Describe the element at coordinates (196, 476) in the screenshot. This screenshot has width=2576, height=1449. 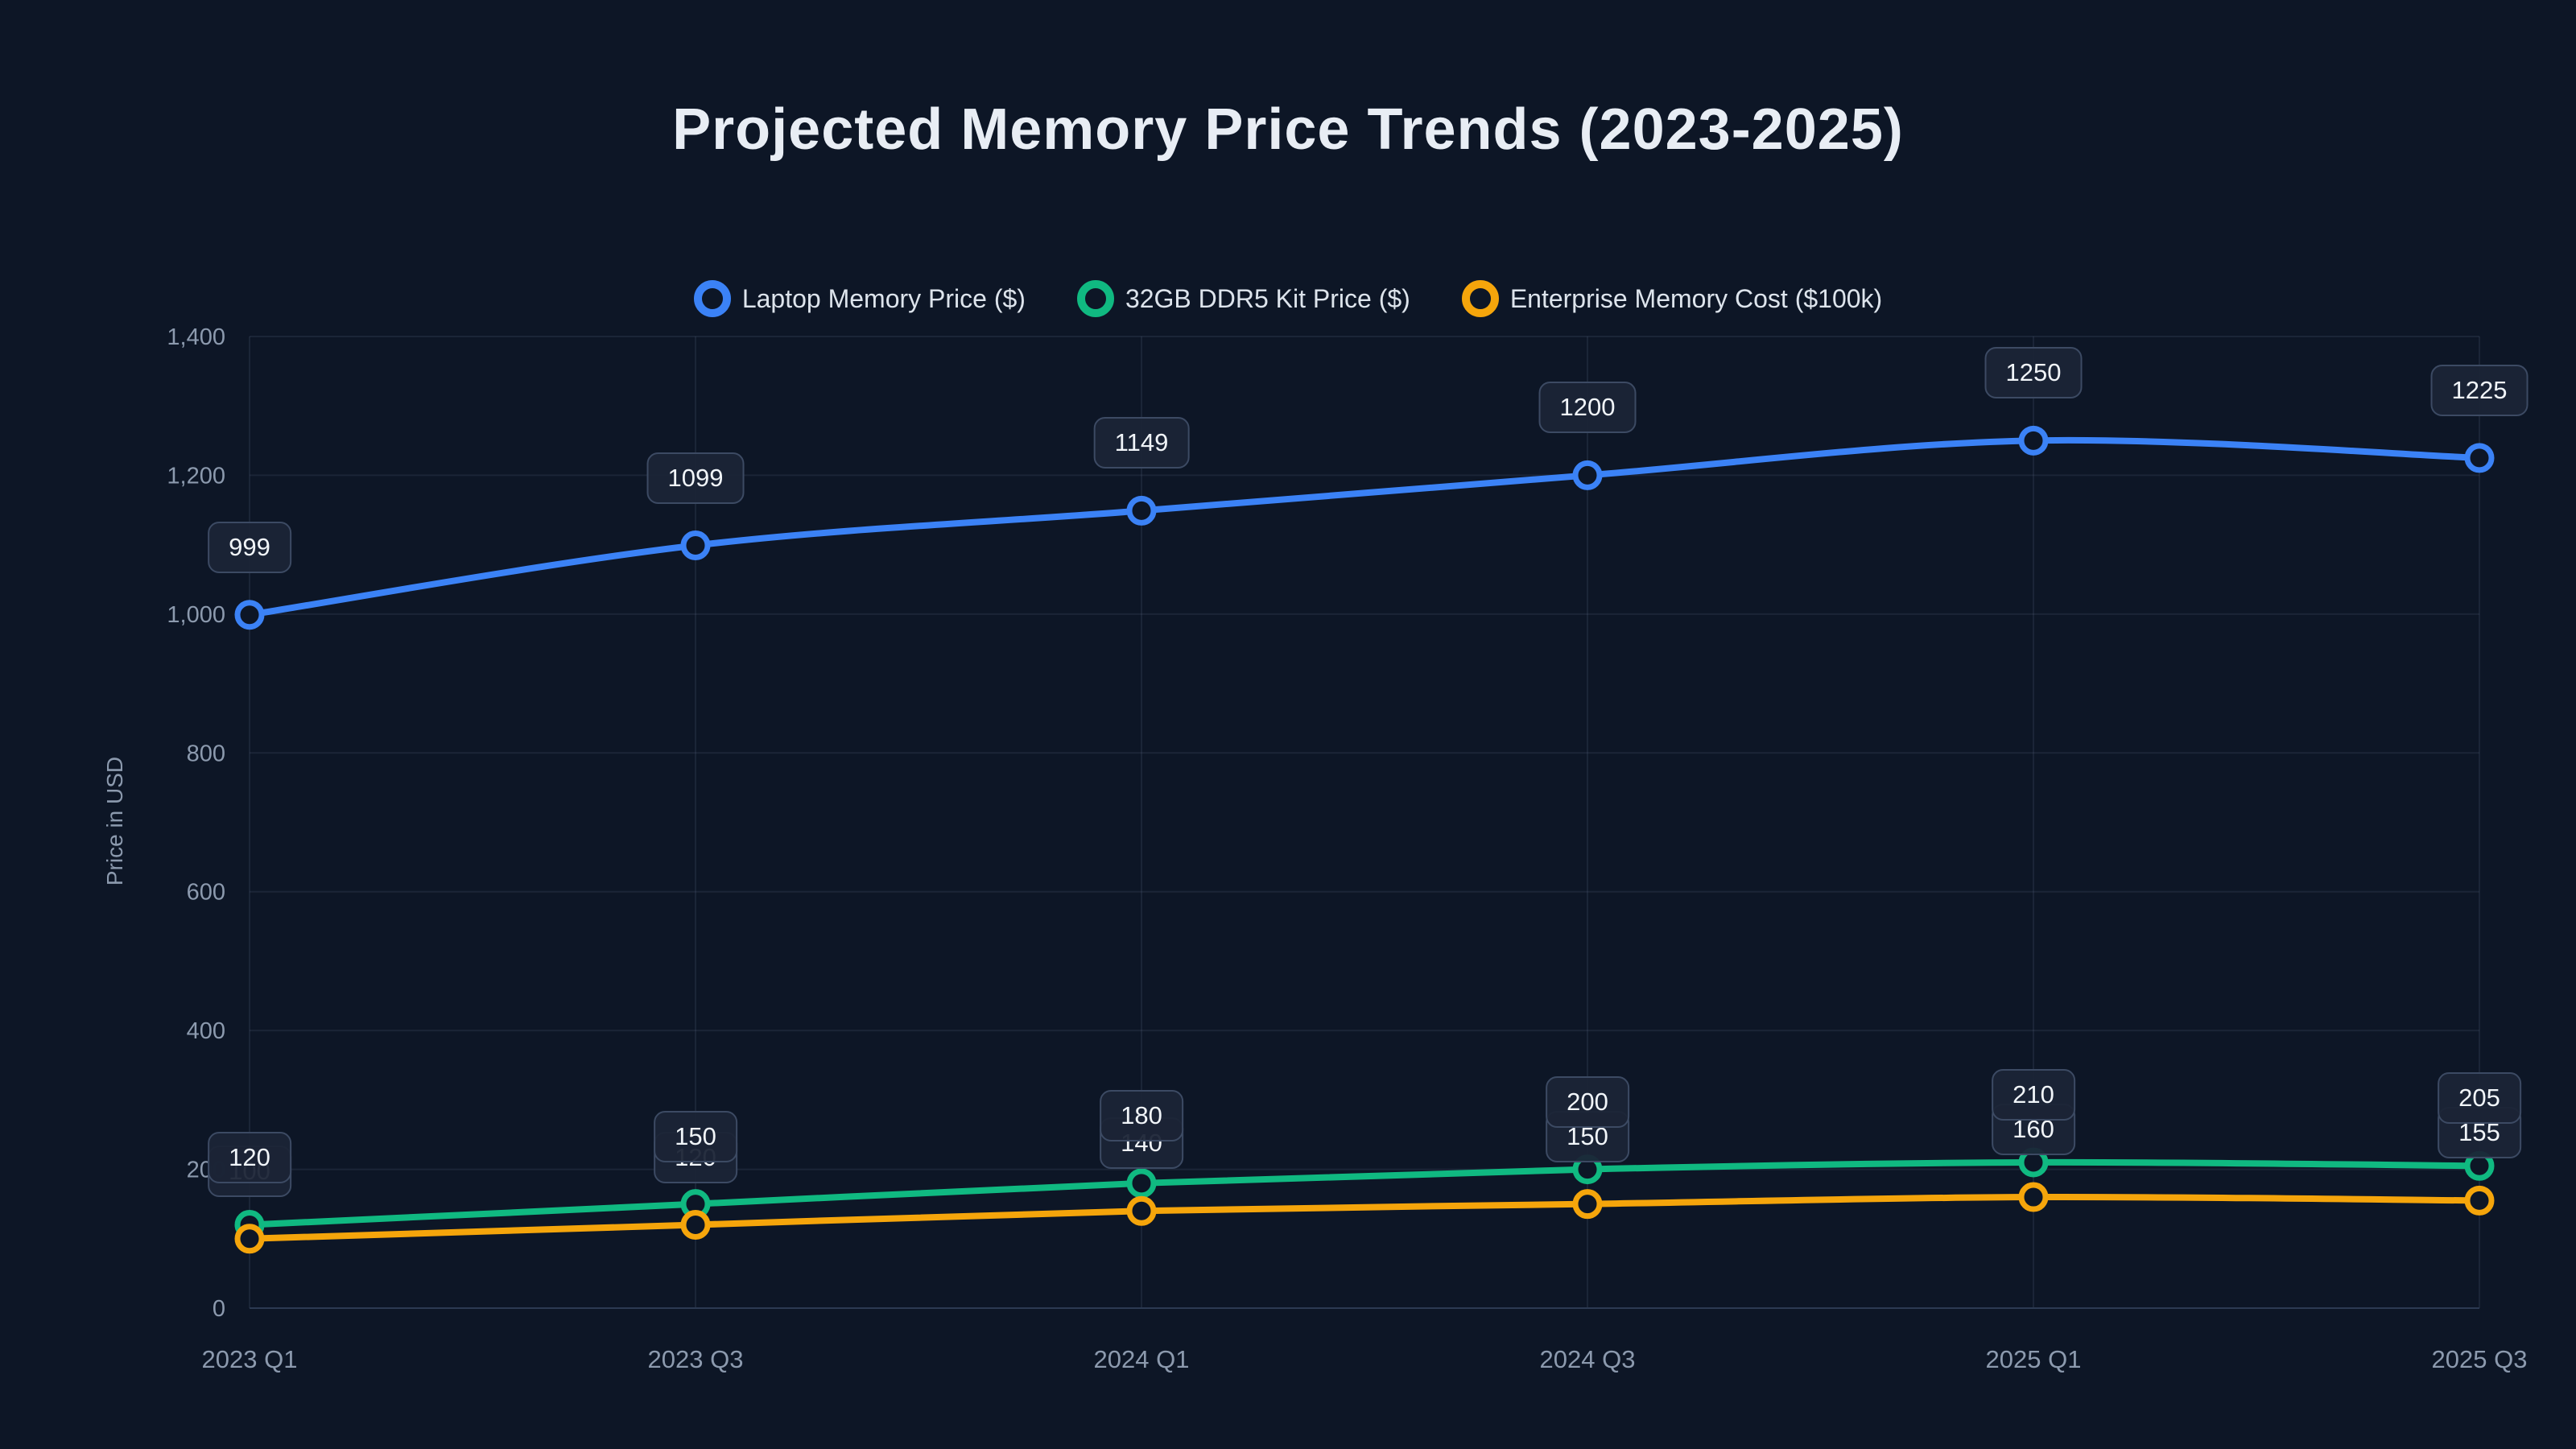
I see `svg-text: 1,200` at that location.